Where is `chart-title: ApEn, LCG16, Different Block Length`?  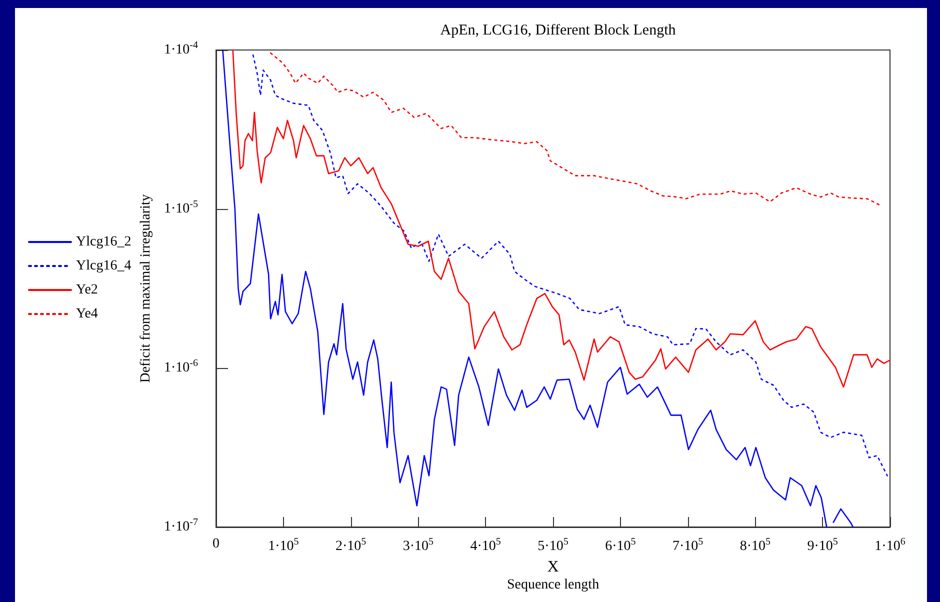
chart-title: ApEn, LCG16, Different Block Length is located at coordinates (558, 30).